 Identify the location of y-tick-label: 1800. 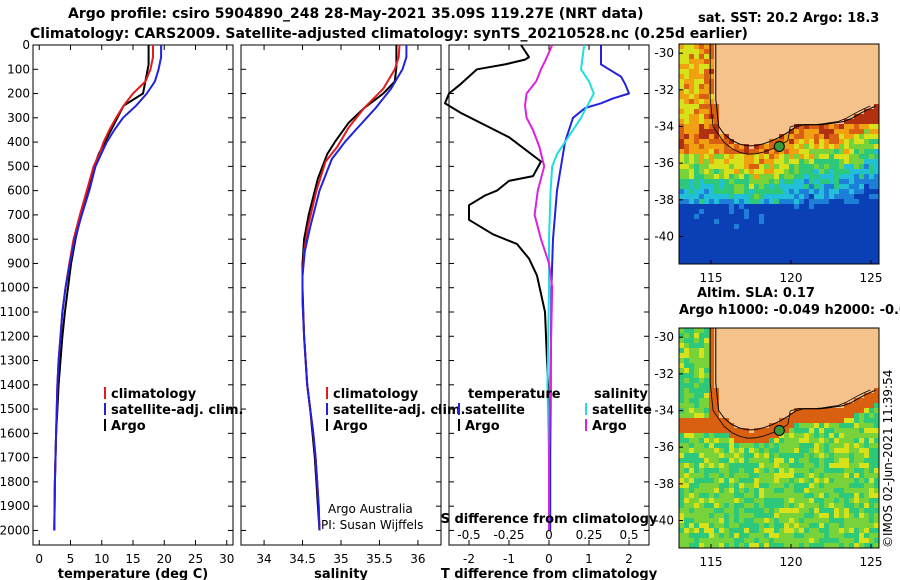
(15, 482).